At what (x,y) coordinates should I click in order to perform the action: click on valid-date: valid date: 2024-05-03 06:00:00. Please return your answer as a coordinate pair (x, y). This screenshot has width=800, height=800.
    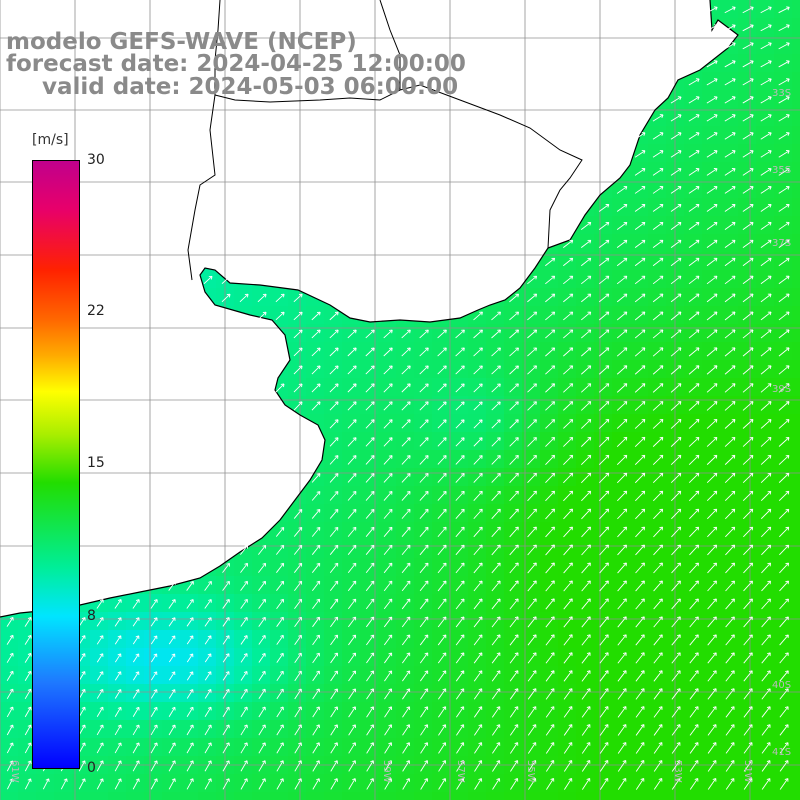
    Looking at the image, I should click on (250, 87).